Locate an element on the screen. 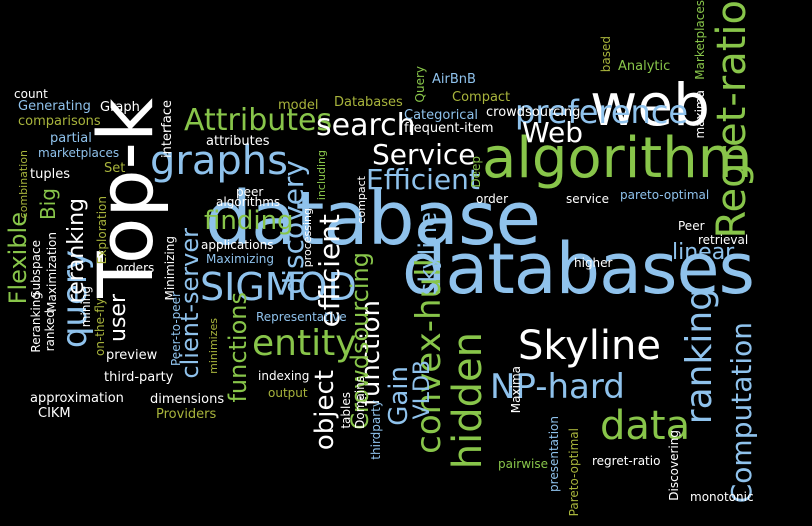  word-big: Big is located at coordinates (48, 204).